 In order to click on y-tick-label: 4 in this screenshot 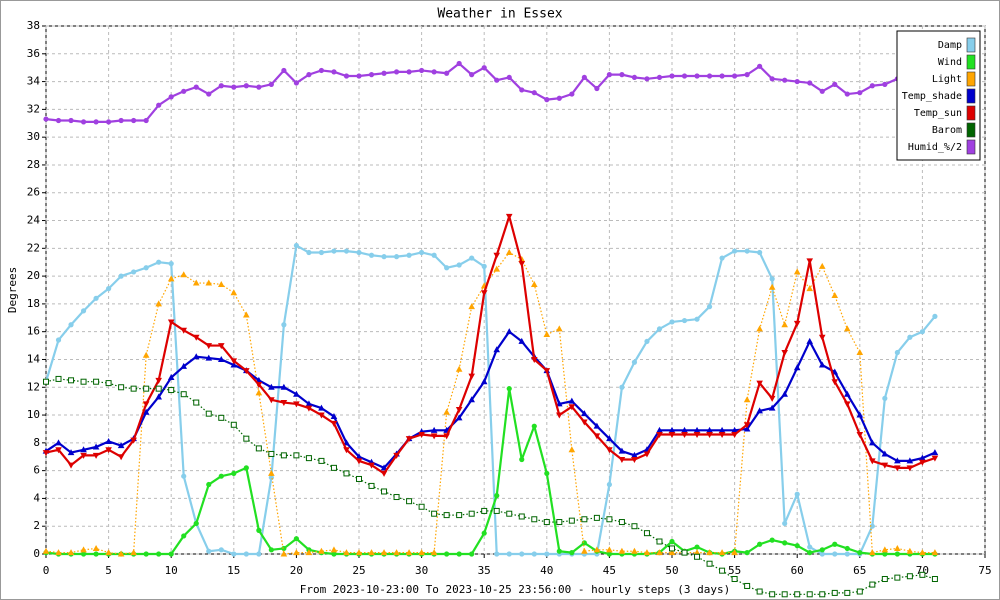, I will do `click(36, 497)`.